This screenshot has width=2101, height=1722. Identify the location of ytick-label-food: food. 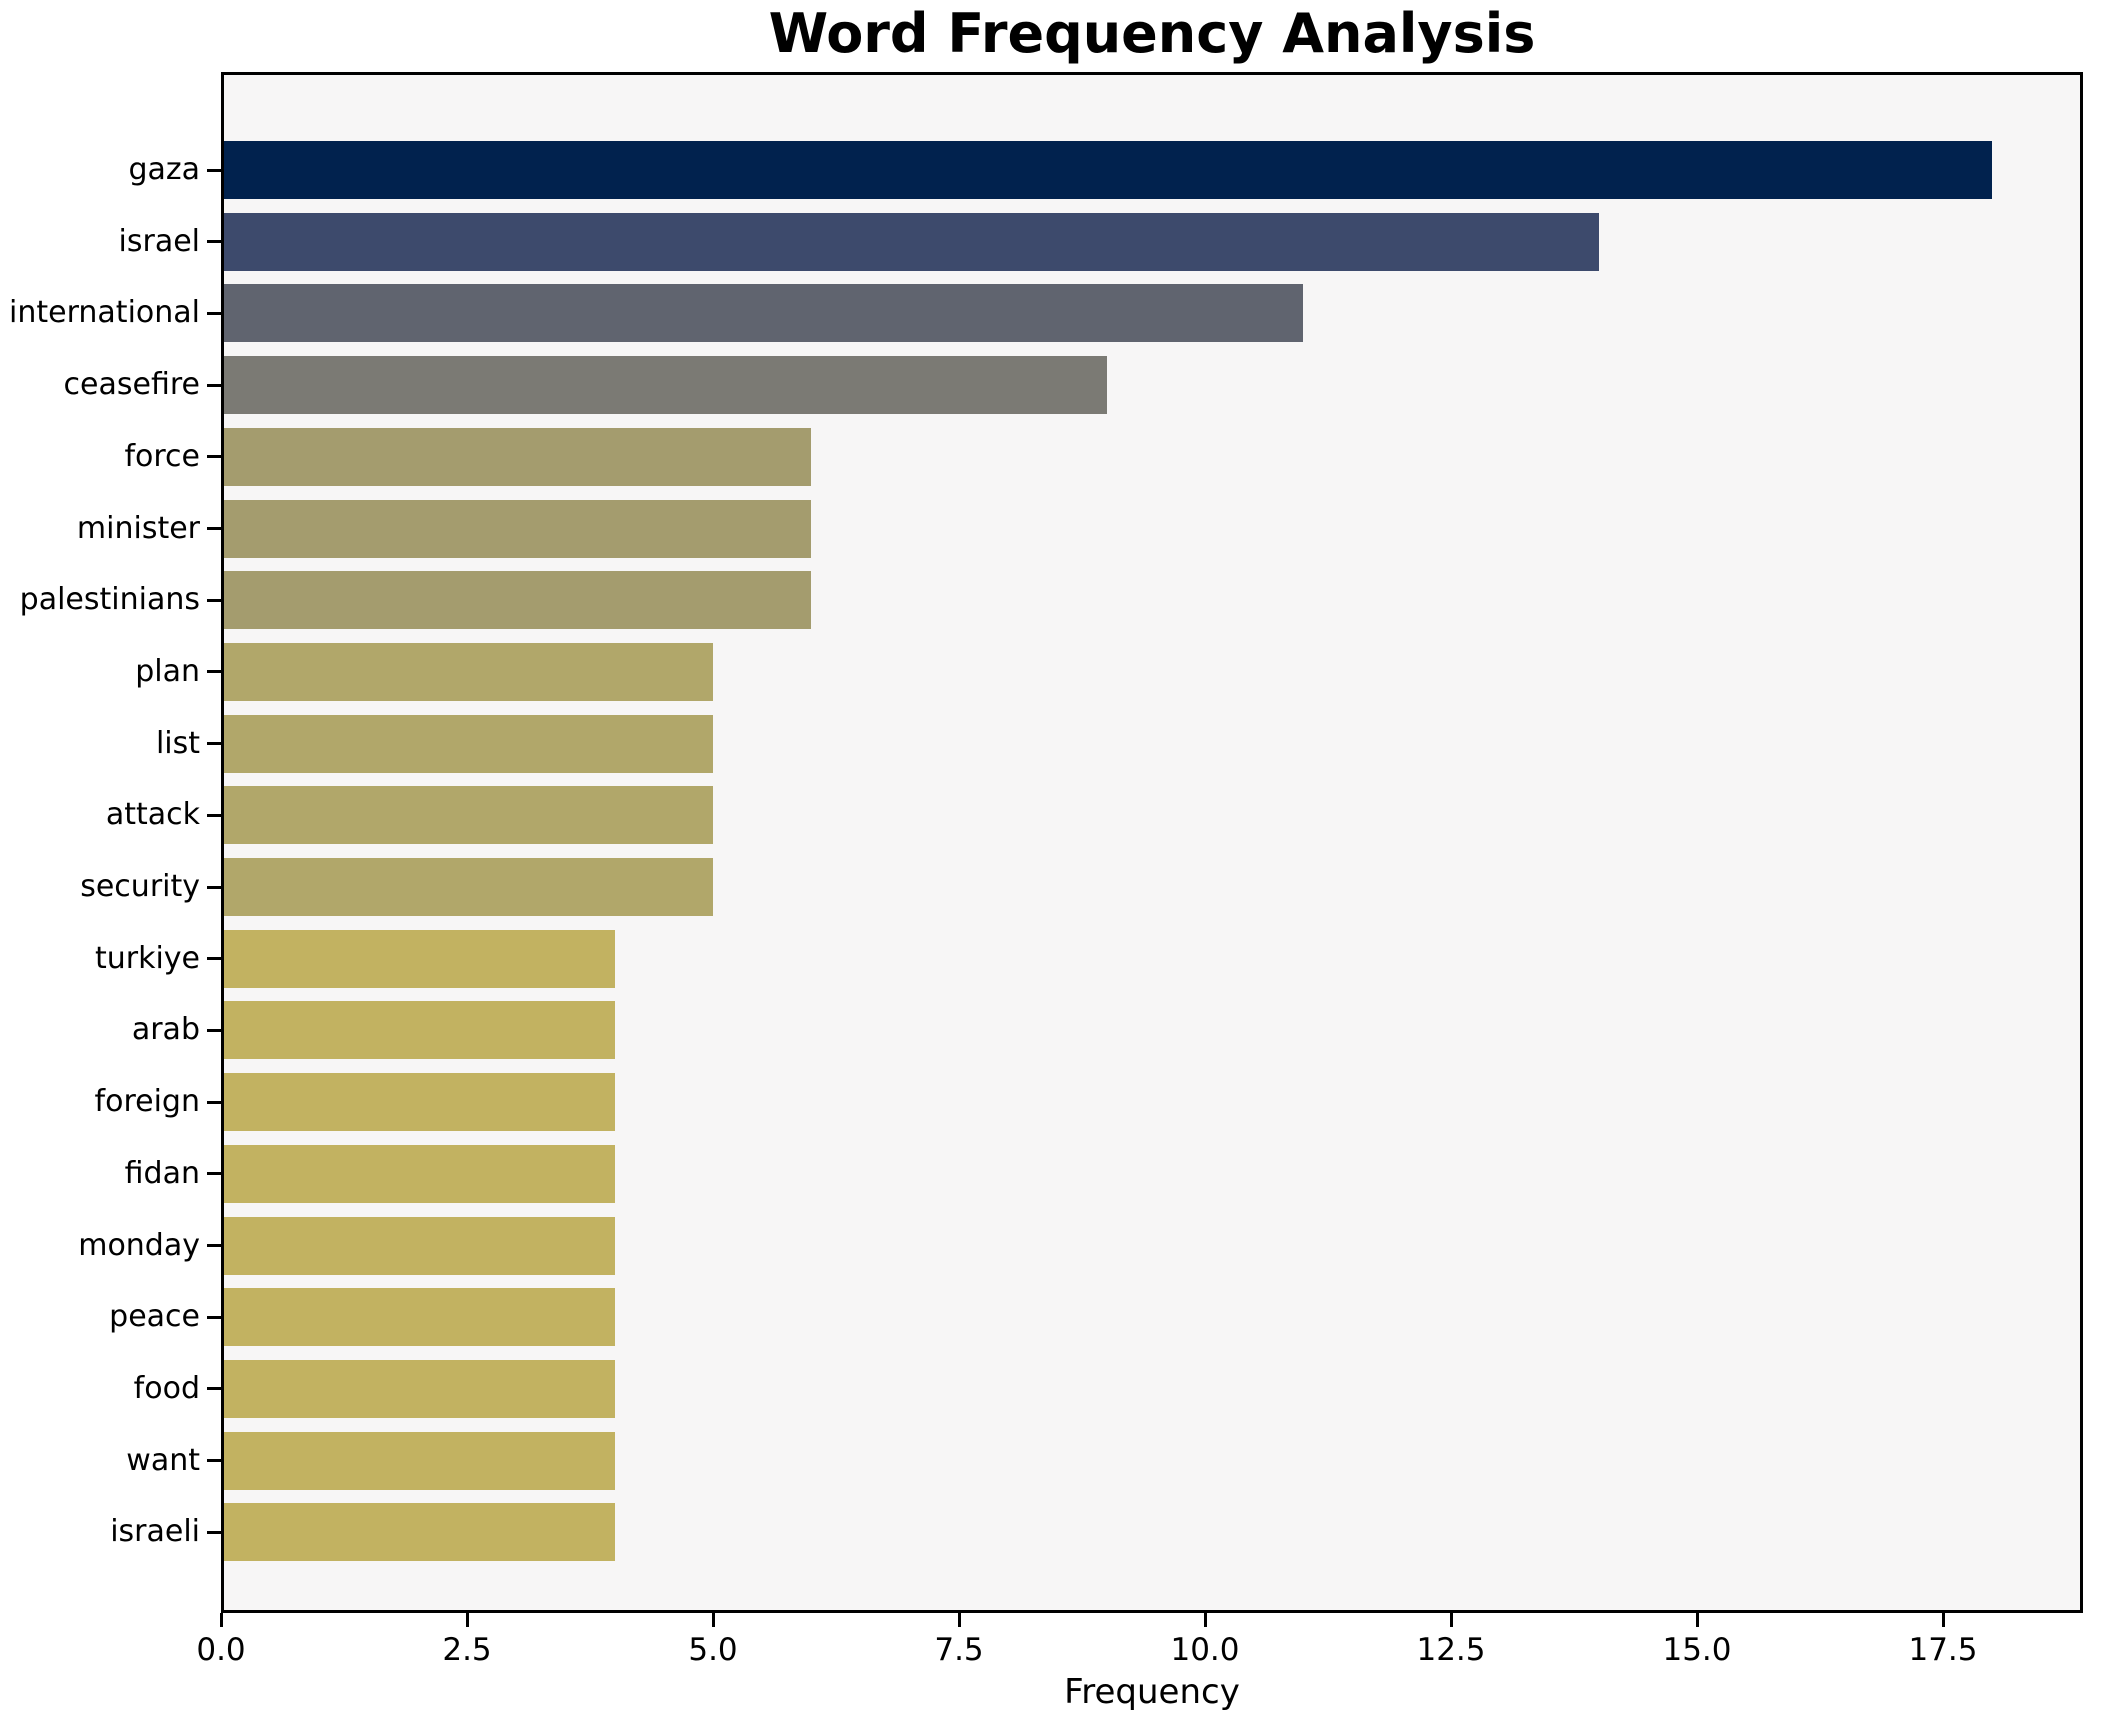
(166, 1388).